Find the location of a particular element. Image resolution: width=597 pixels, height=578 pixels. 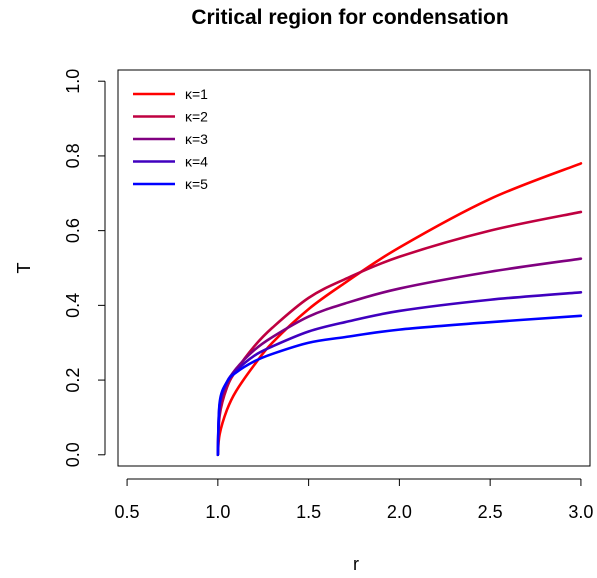

legend-label-5: κ=5 is located at coordinates (196, 184).